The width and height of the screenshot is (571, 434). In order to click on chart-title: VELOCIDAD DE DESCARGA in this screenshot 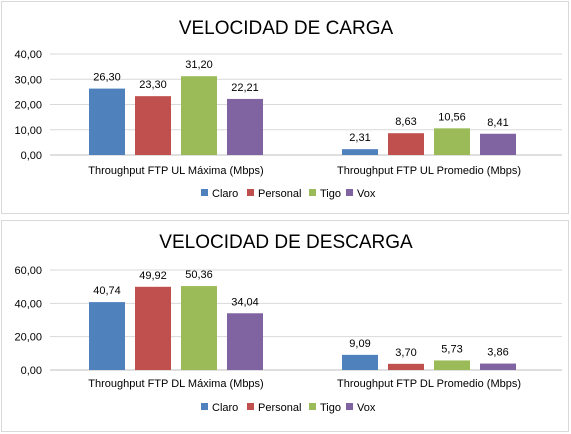, I will do `click(286, 242)`.